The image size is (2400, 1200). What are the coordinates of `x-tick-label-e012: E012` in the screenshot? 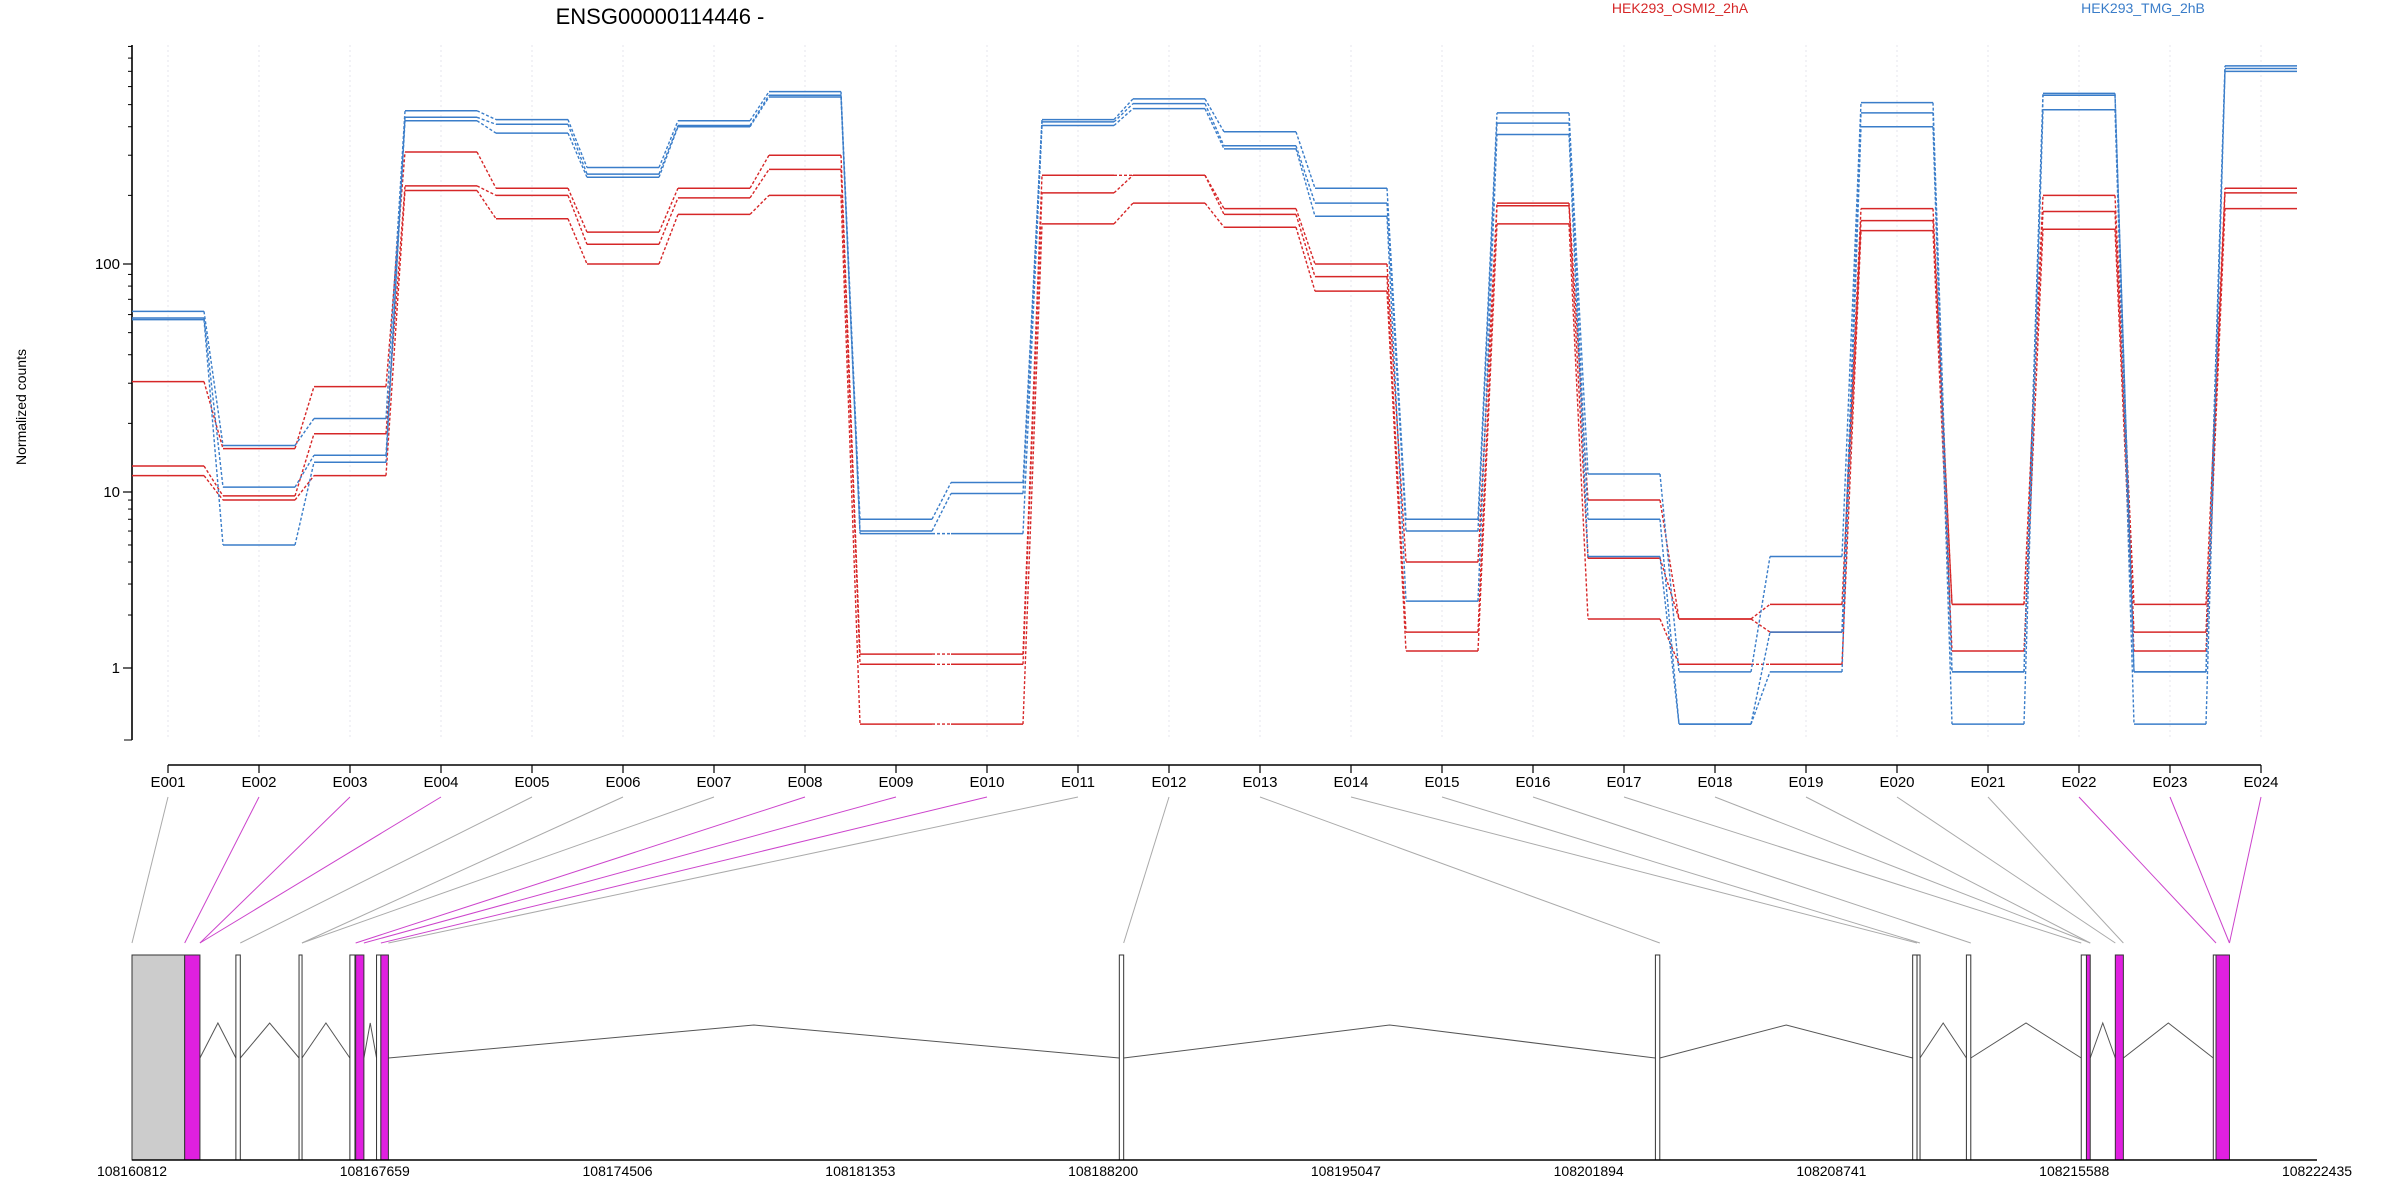 It's located at (1168, 782).